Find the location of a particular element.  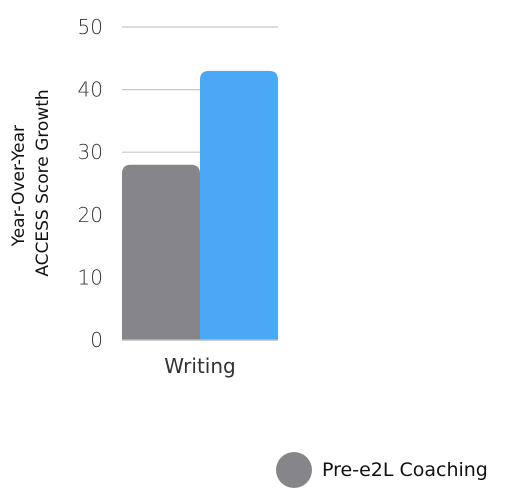

y-tick-label: 40 is located at coordinates (90, 90).